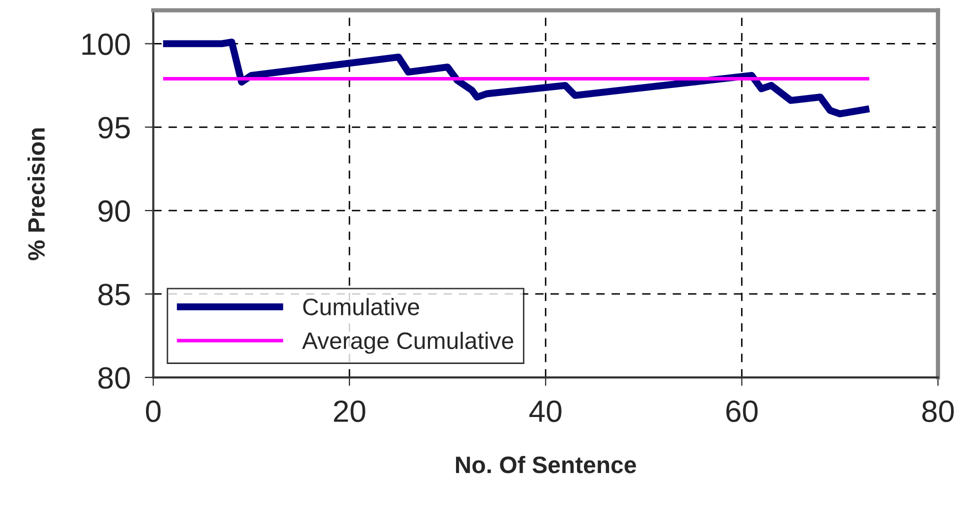  What do you see at coordinates (546, 465) in the screenshot?
I see `x-axis-title: No. Of Sentence` at bounding box center [546, 465].